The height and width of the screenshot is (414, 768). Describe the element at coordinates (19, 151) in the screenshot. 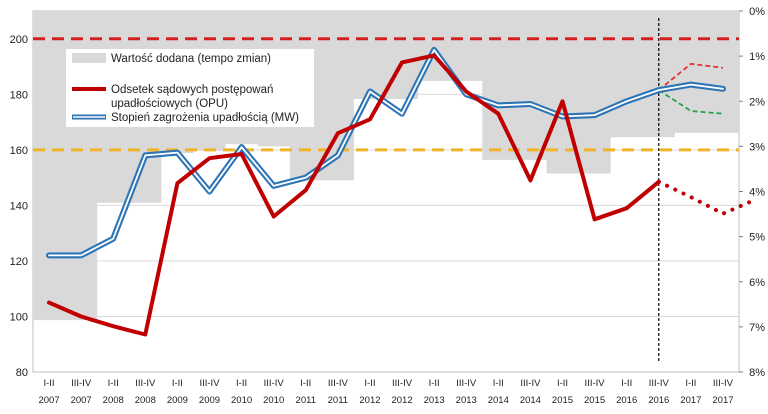

I see `y-left-tick-label: 160` at that location.